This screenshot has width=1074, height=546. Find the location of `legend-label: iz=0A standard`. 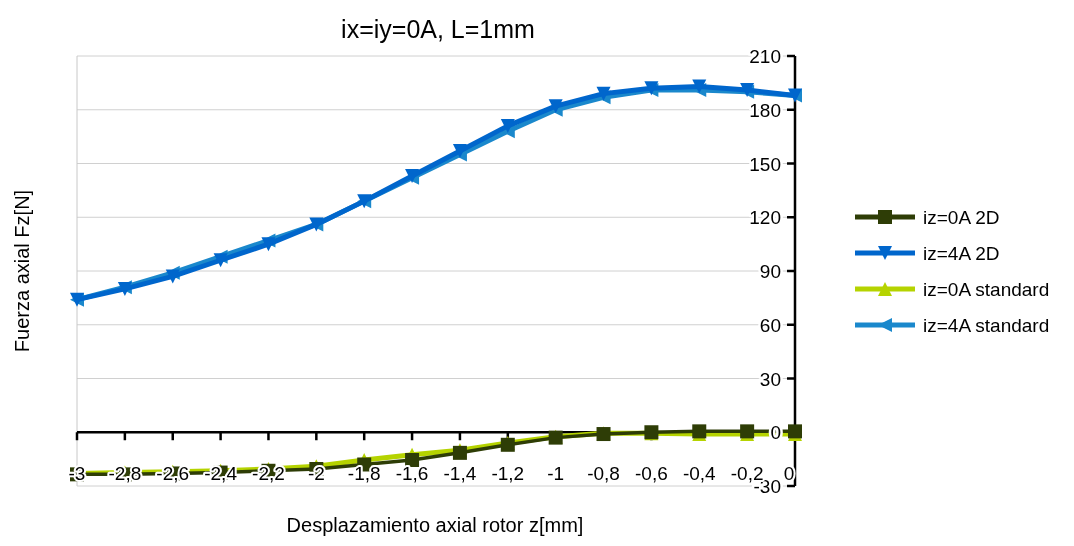

legend-label: iz=0A standard is located at coordinates (986, 289).